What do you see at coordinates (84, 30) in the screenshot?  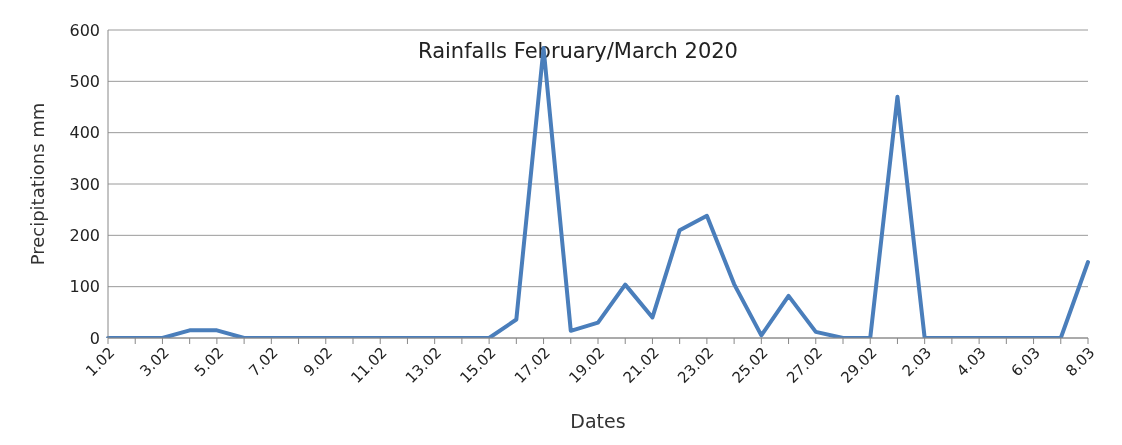 I see `y-tick-label: 600` at bounding box center [84, 30].